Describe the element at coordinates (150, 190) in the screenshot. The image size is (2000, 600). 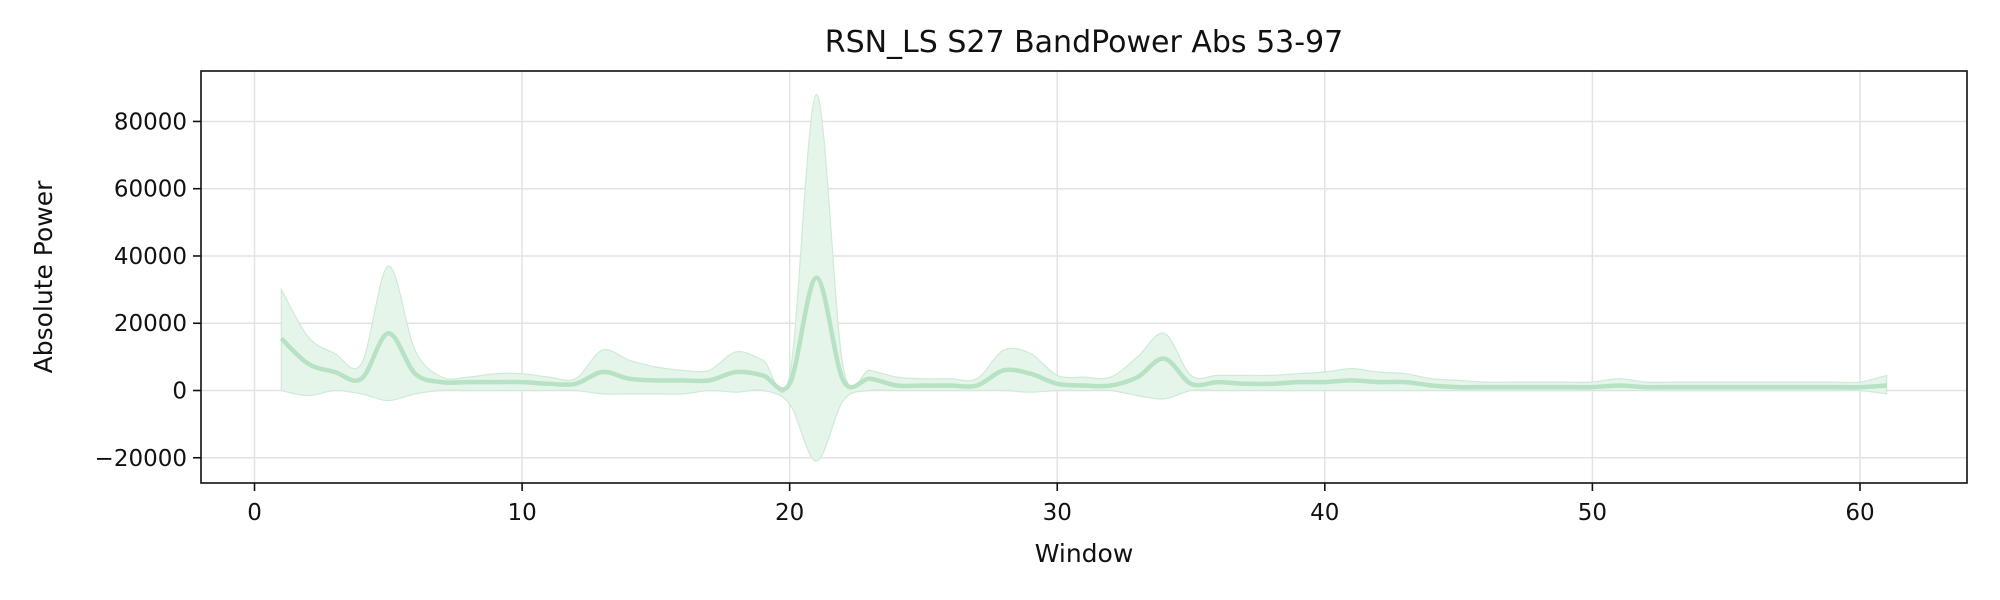
I see `y-tick-label: 60000` at that location.